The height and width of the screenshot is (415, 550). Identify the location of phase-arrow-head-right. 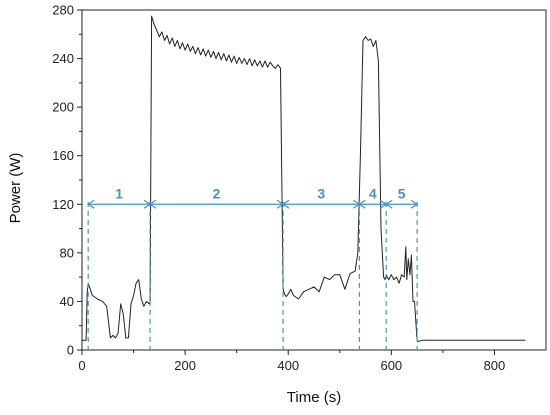
(414, 204).